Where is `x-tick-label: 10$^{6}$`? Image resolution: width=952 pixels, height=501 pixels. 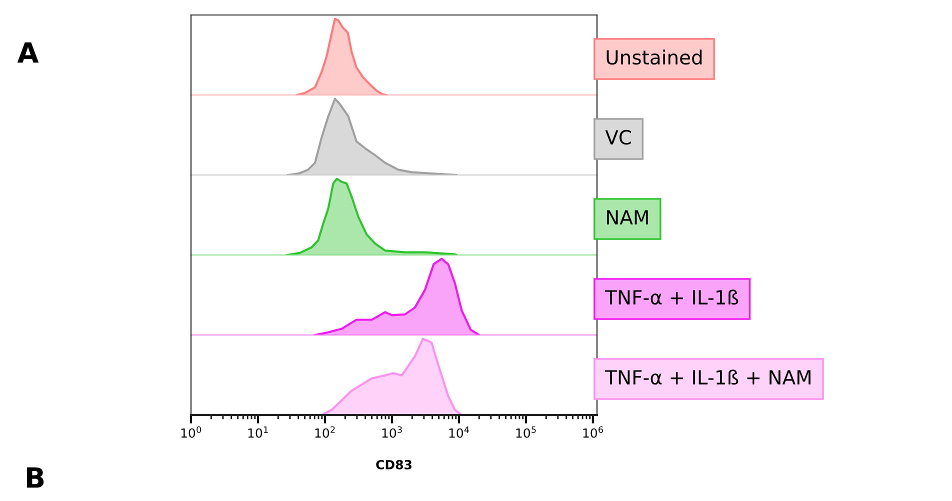
x-tick-label: 10$^{6}$ is located at coordinates (593, 432).